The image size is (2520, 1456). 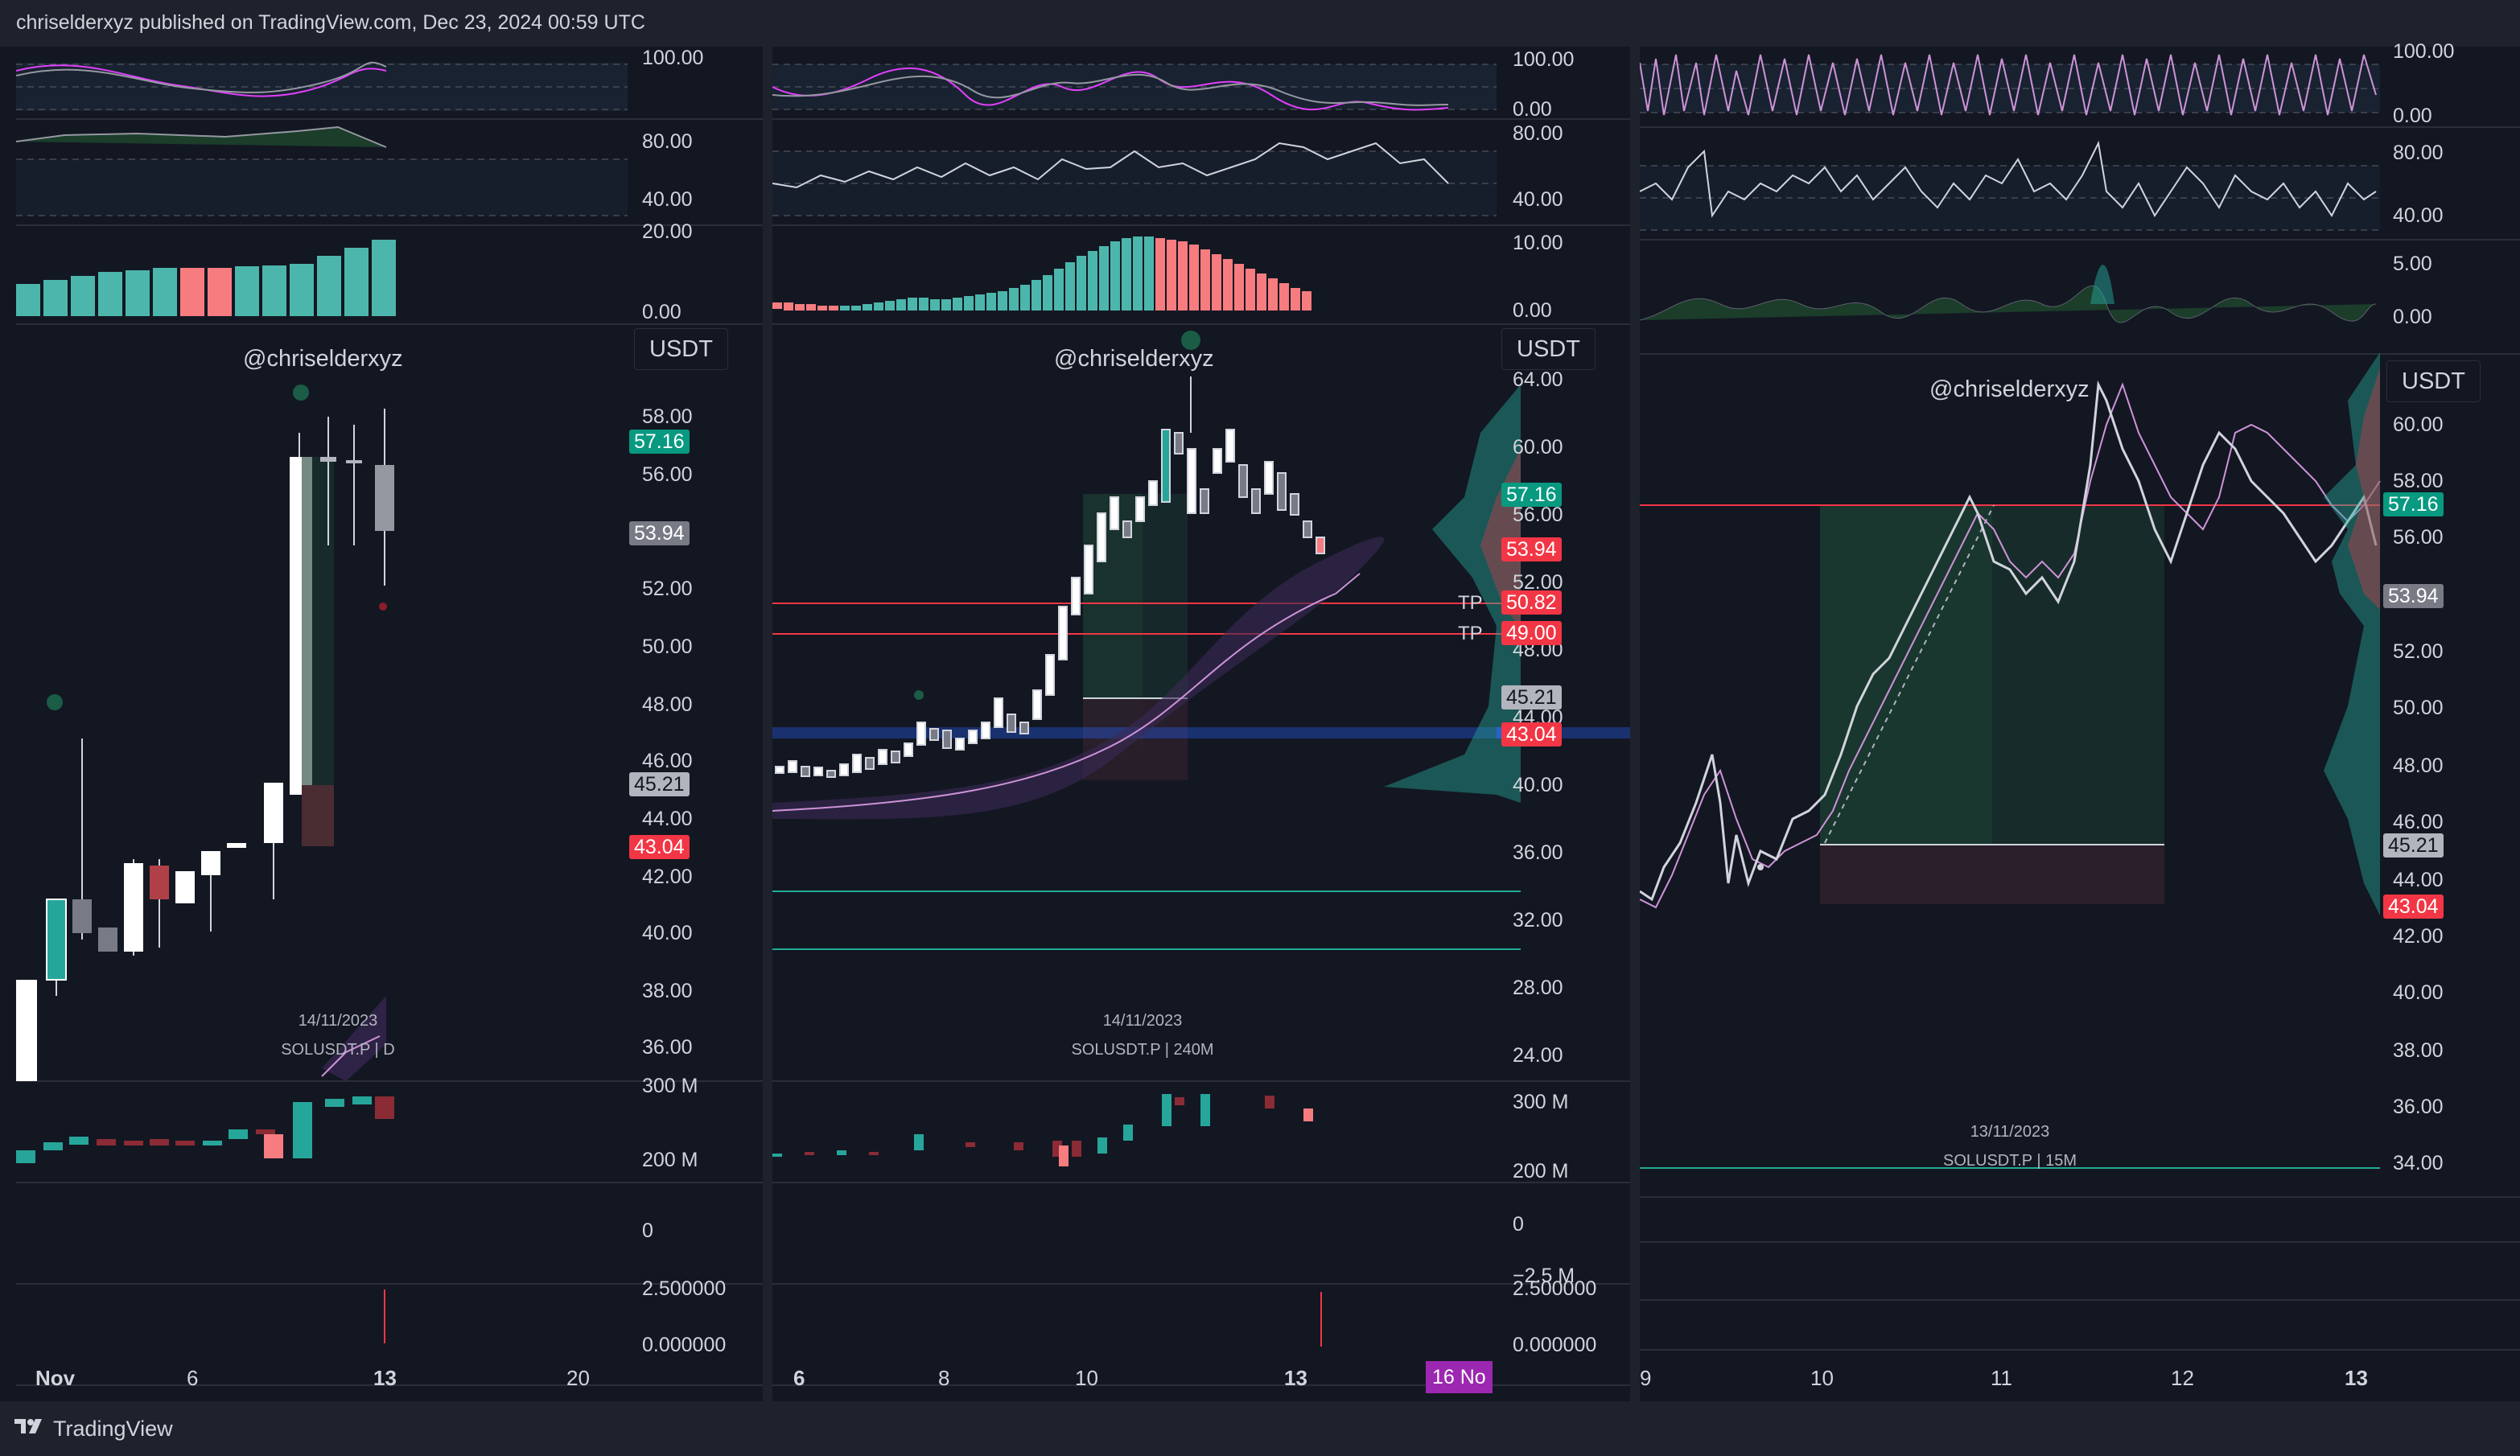 What do you see at coordinates (338, 1021) in the screenshot?
I see `chart-date: 14/11/2023` at bounding box center [338, 1021].